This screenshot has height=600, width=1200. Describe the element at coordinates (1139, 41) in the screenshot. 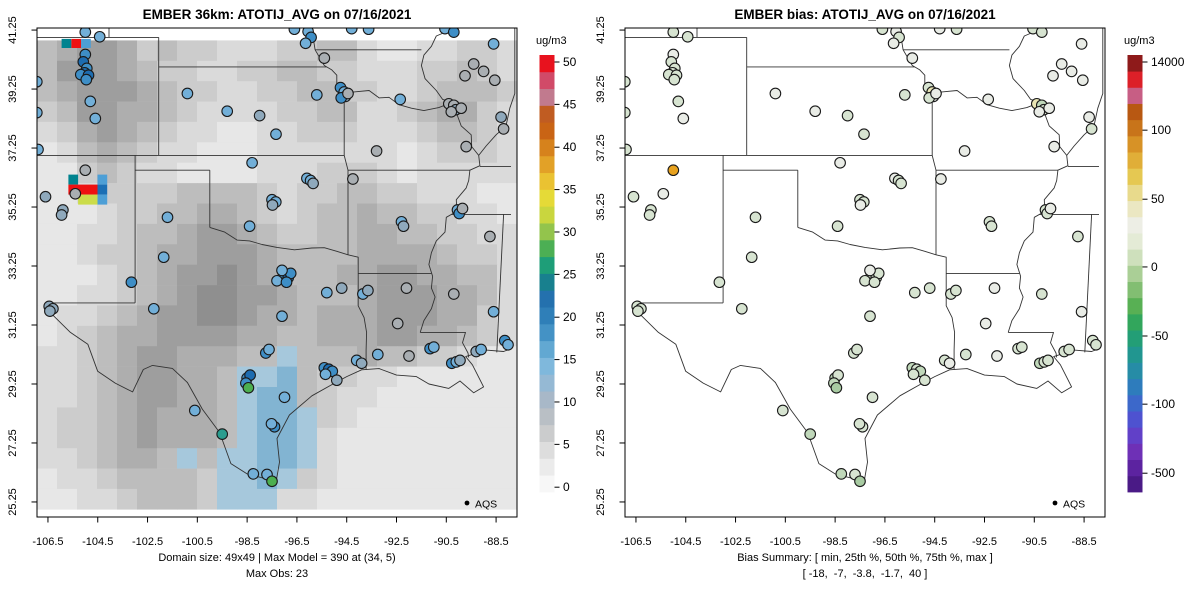

I see `right-colorbar-unit-label: ug/m3` at that location.